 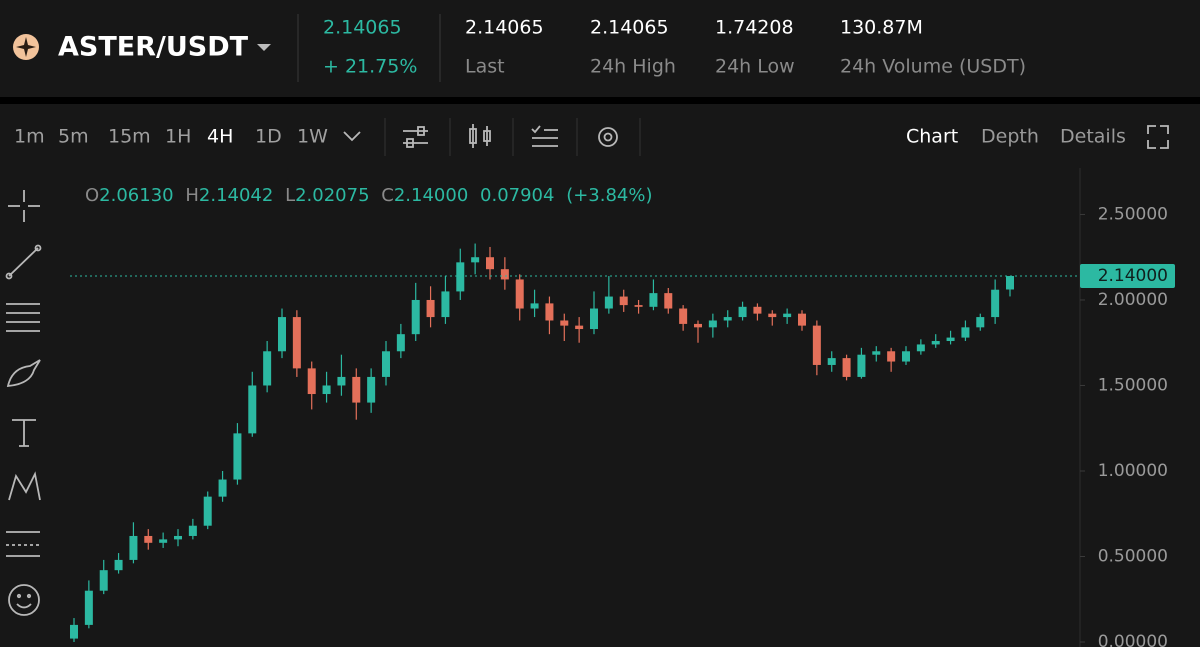 I want to click on toolbar: 1m 5m 15m 1H 4H 1D 1W Chart Depth Details, so click(x=591, y=137).